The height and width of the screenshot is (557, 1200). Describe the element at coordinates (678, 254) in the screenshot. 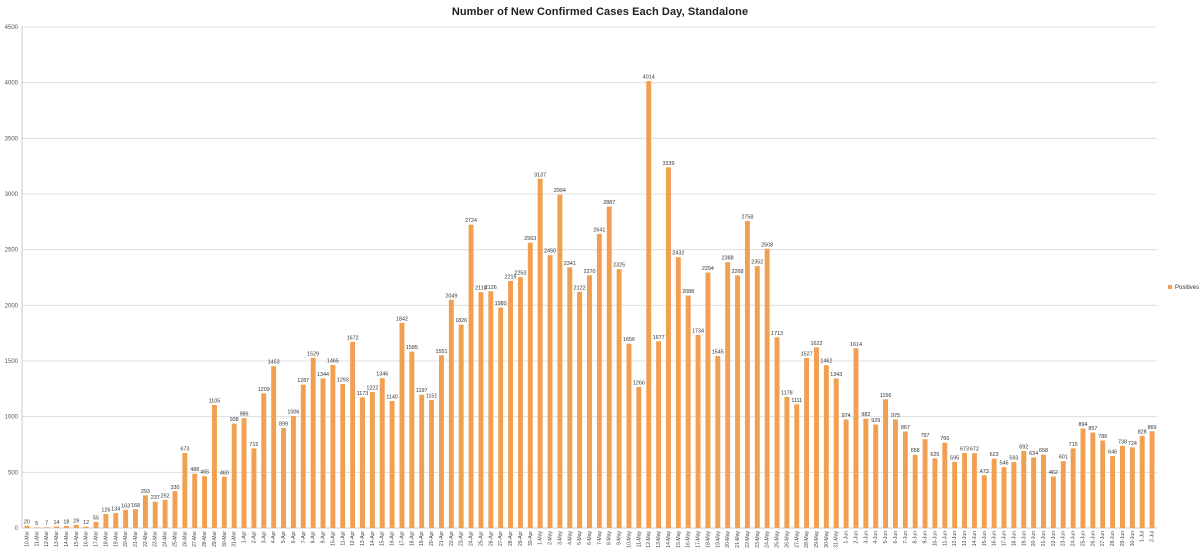

I see `data-label: 2432` at that location.